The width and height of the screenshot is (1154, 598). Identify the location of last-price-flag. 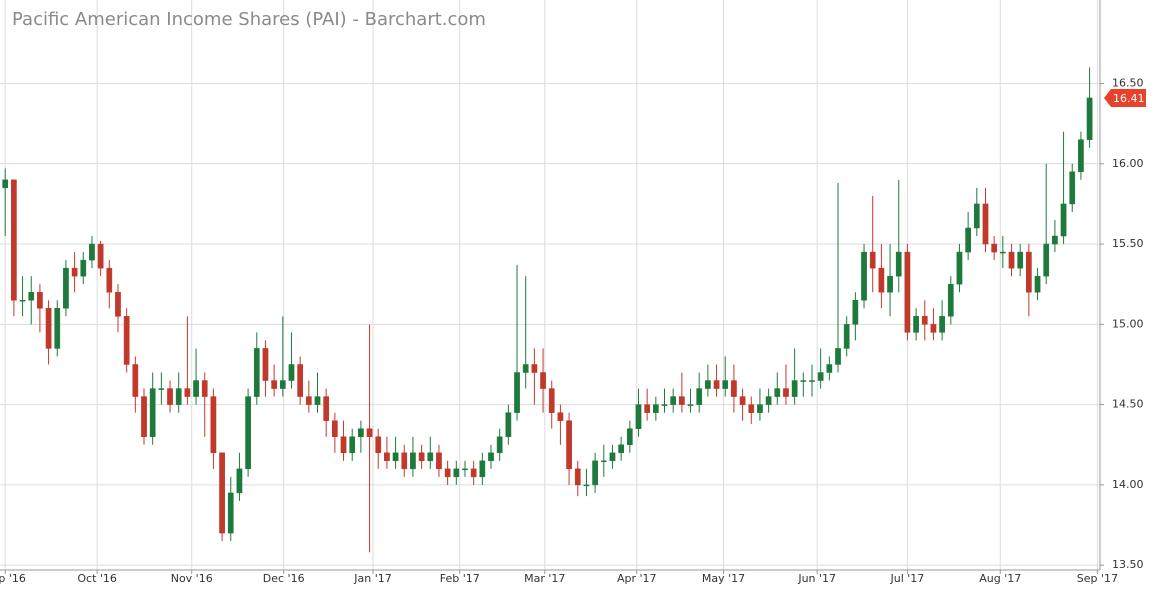
(1125, 97).